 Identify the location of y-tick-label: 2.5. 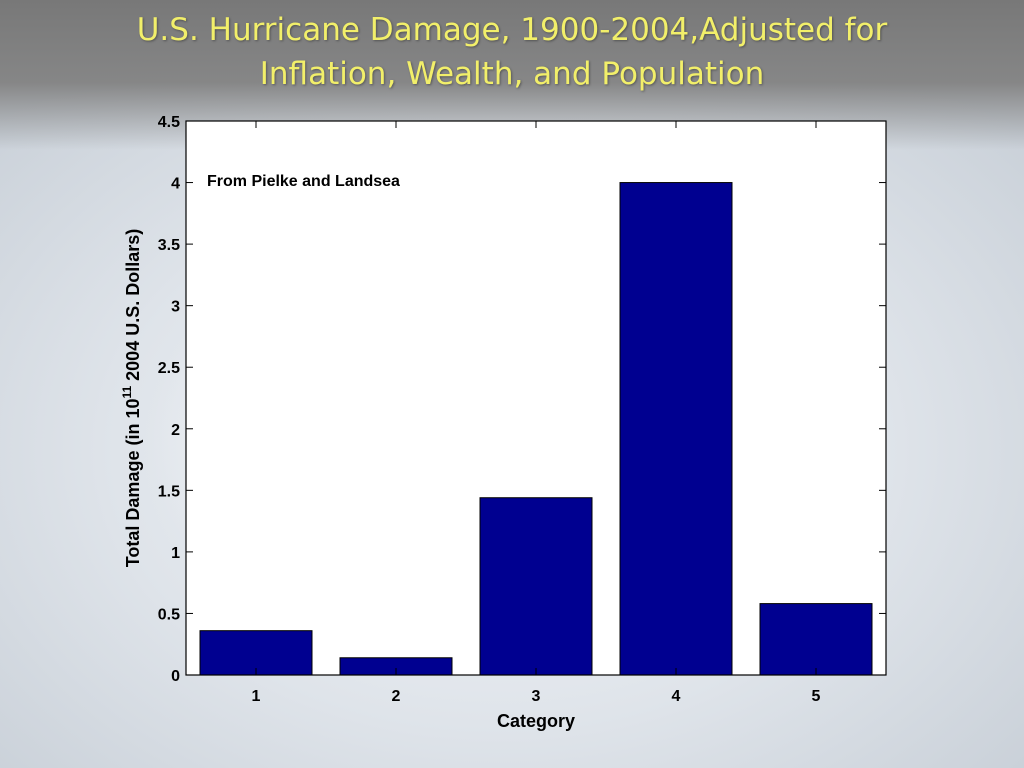
(169, 368).